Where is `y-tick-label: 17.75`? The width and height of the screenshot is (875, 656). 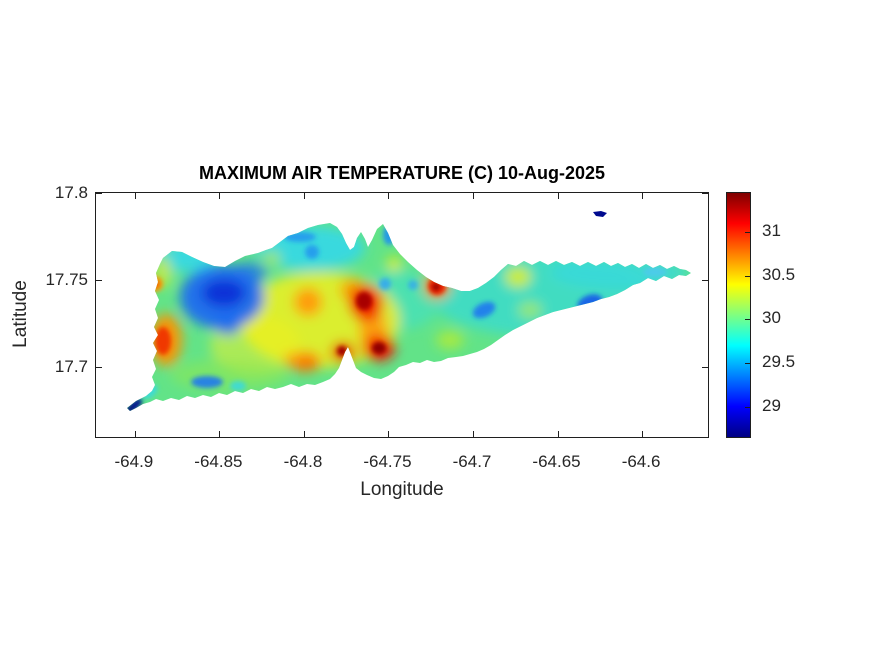
y-tick-label: 17.75 is located at coordinates (66, 280).